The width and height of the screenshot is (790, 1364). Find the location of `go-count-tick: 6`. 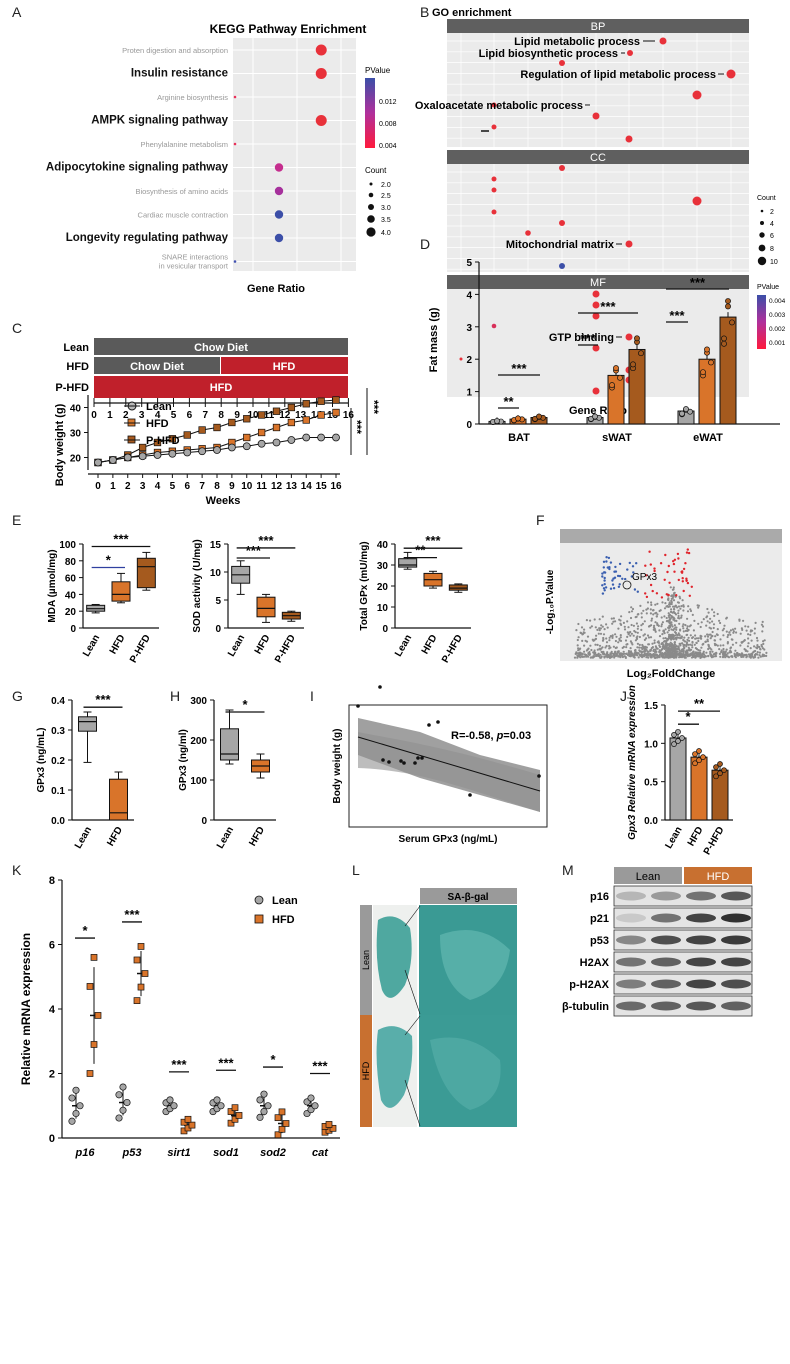

go-count-tick: 6 is located at coordinates (772, 236).